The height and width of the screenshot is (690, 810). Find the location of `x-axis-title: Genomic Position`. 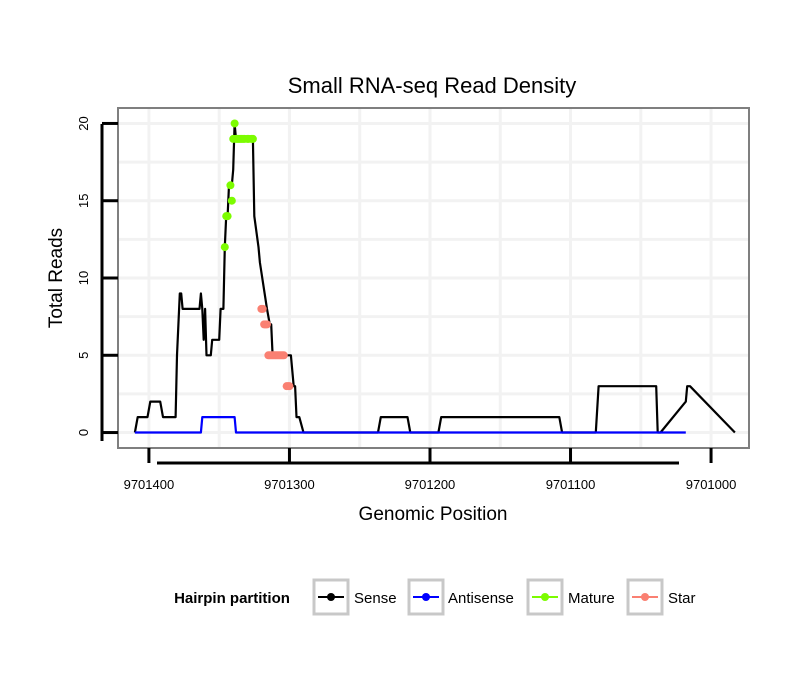

x-axis-title: Genomic Position is located at coordinates (433, 514).